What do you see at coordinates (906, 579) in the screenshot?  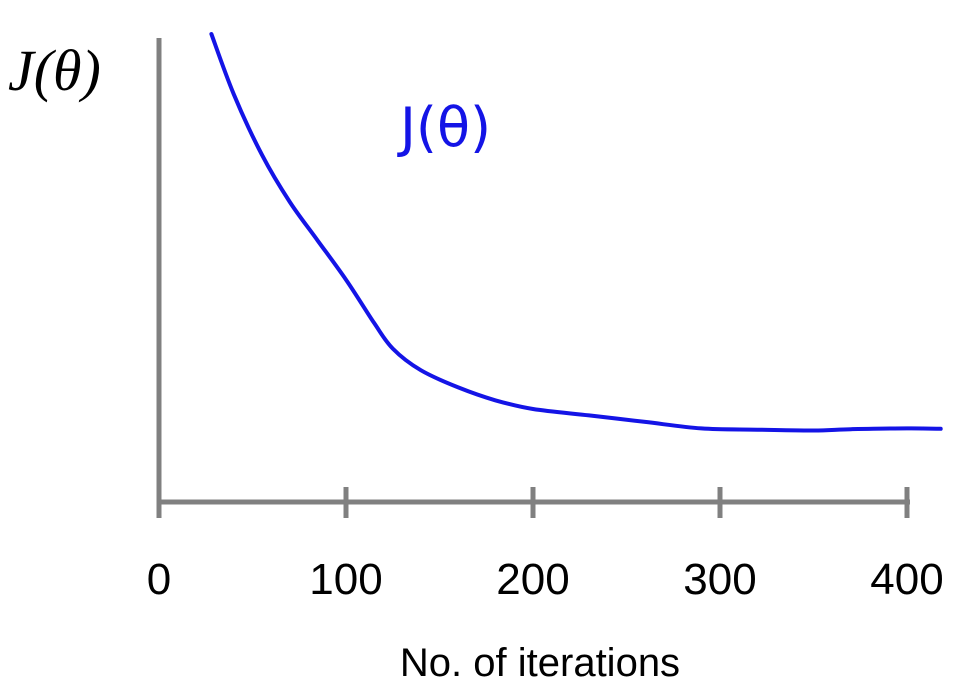 I see `x-tick-label: 400` at bounding box center [906, 579].